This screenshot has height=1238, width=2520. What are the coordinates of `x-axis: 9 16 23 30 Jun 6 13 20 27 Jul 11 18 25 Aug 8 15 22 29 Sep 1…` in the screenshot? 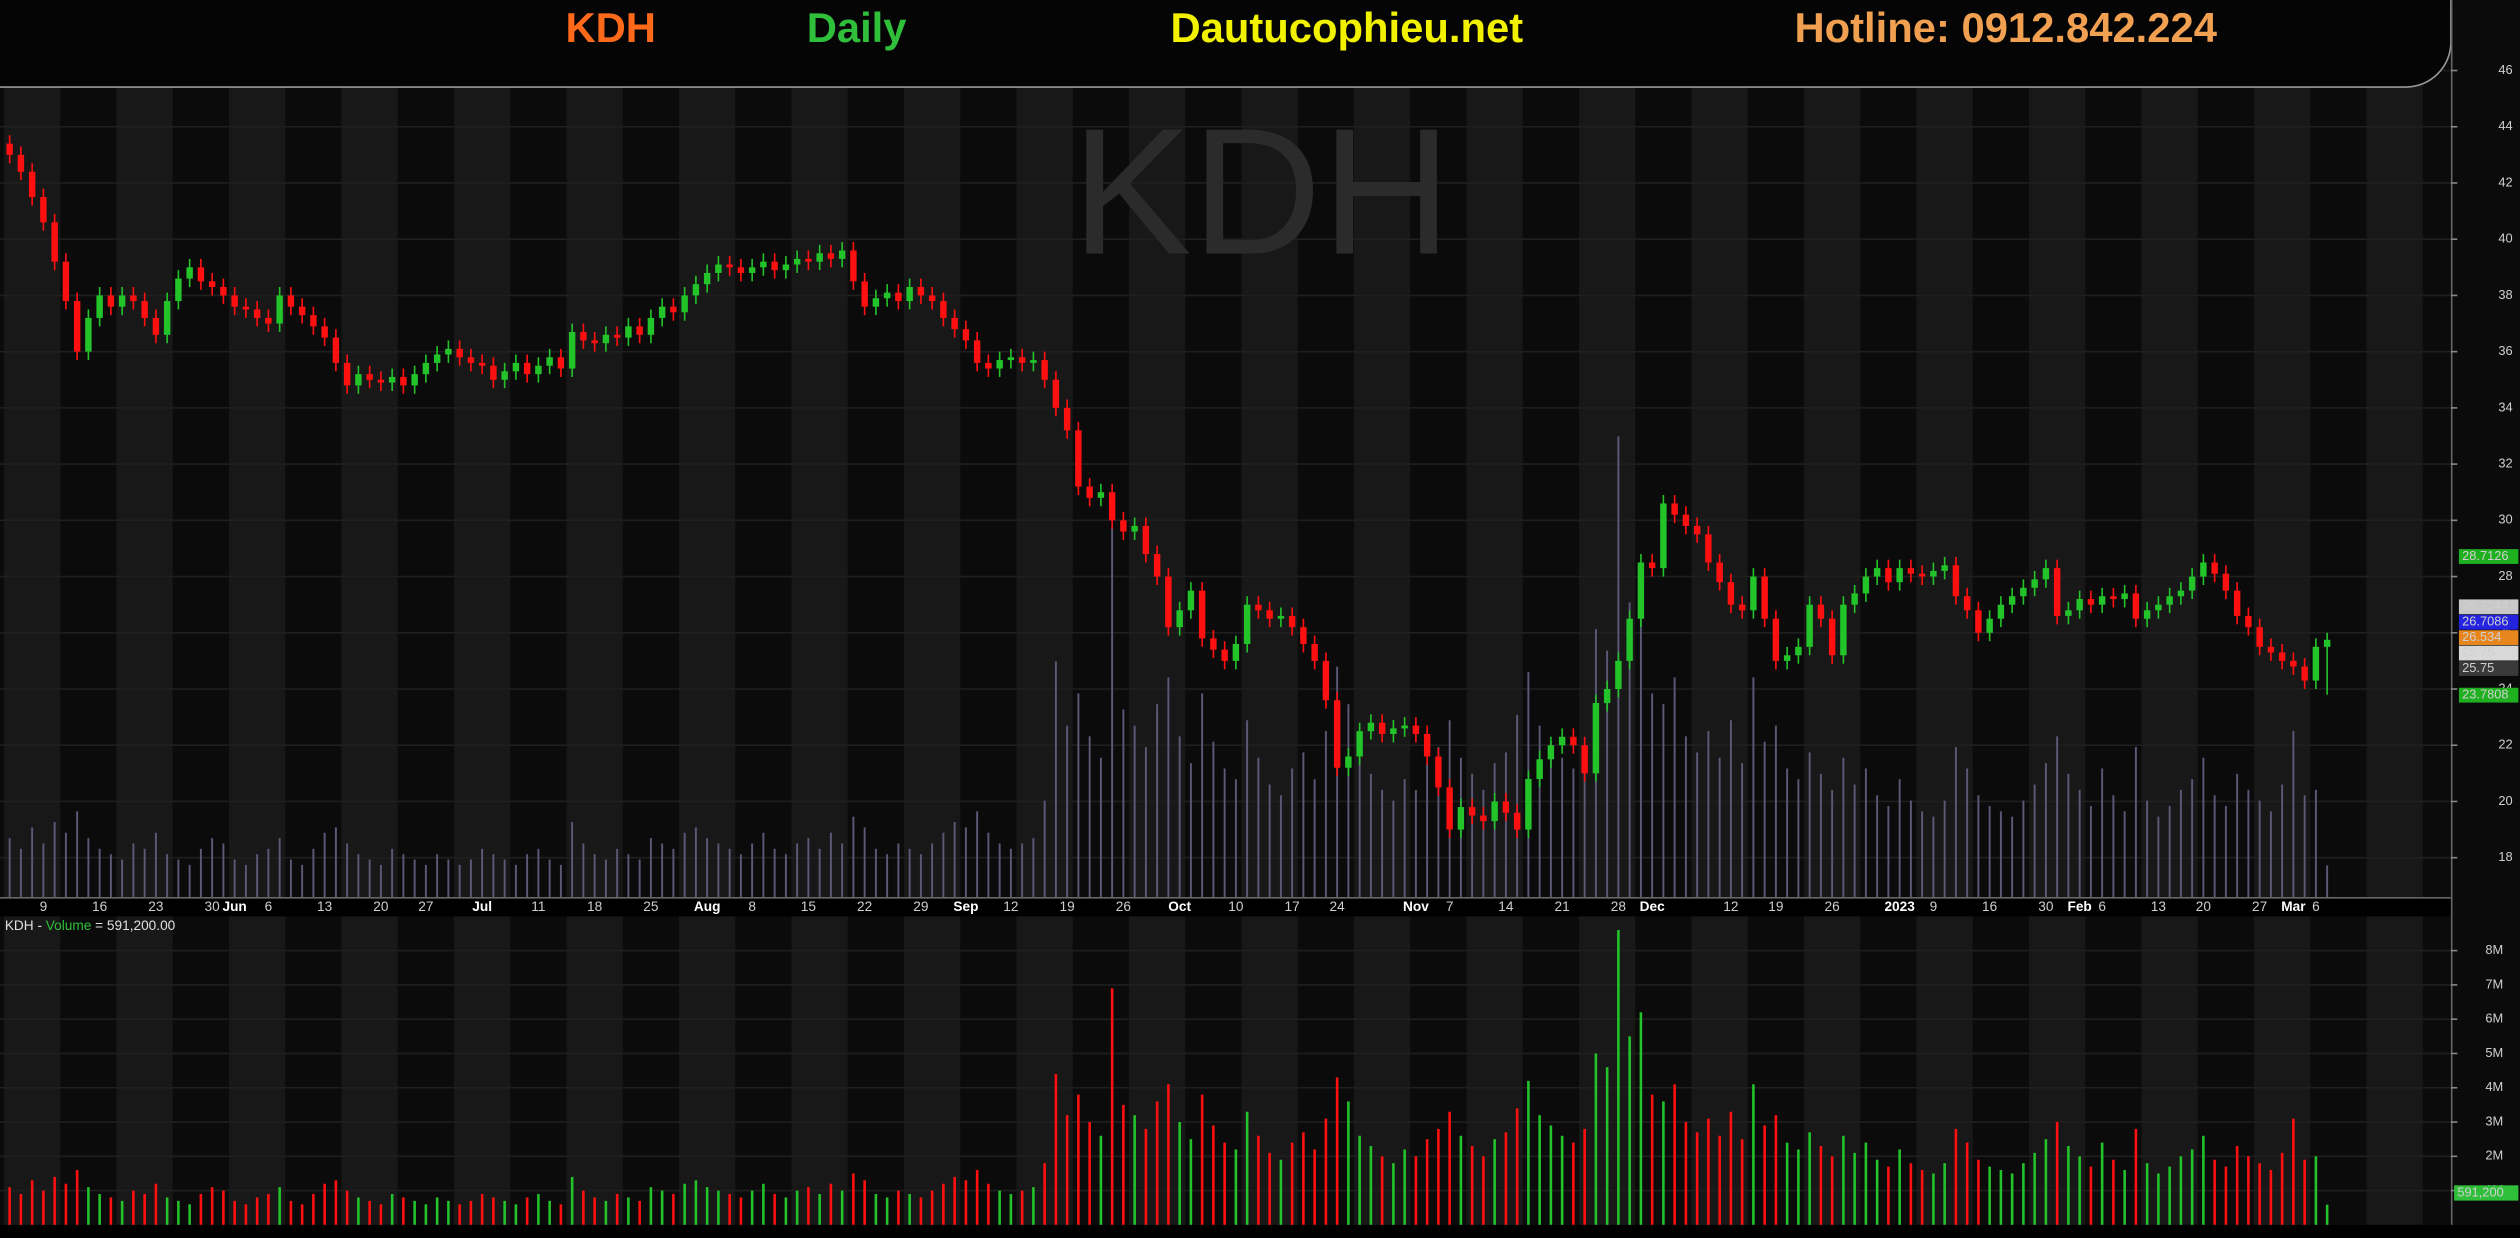 It's located at (1180, 906).